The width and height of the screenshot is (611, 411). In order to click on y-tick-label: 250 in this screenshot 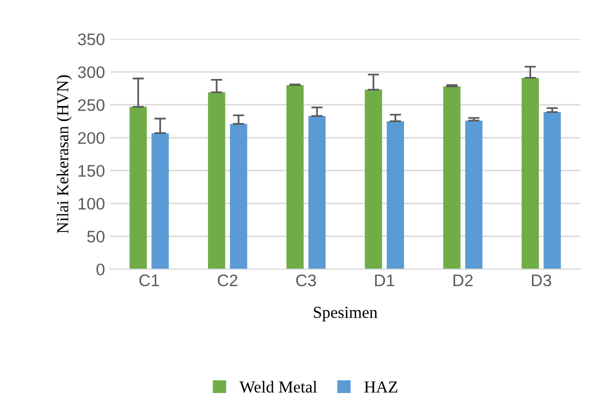, I will do `click(91, 105)`.